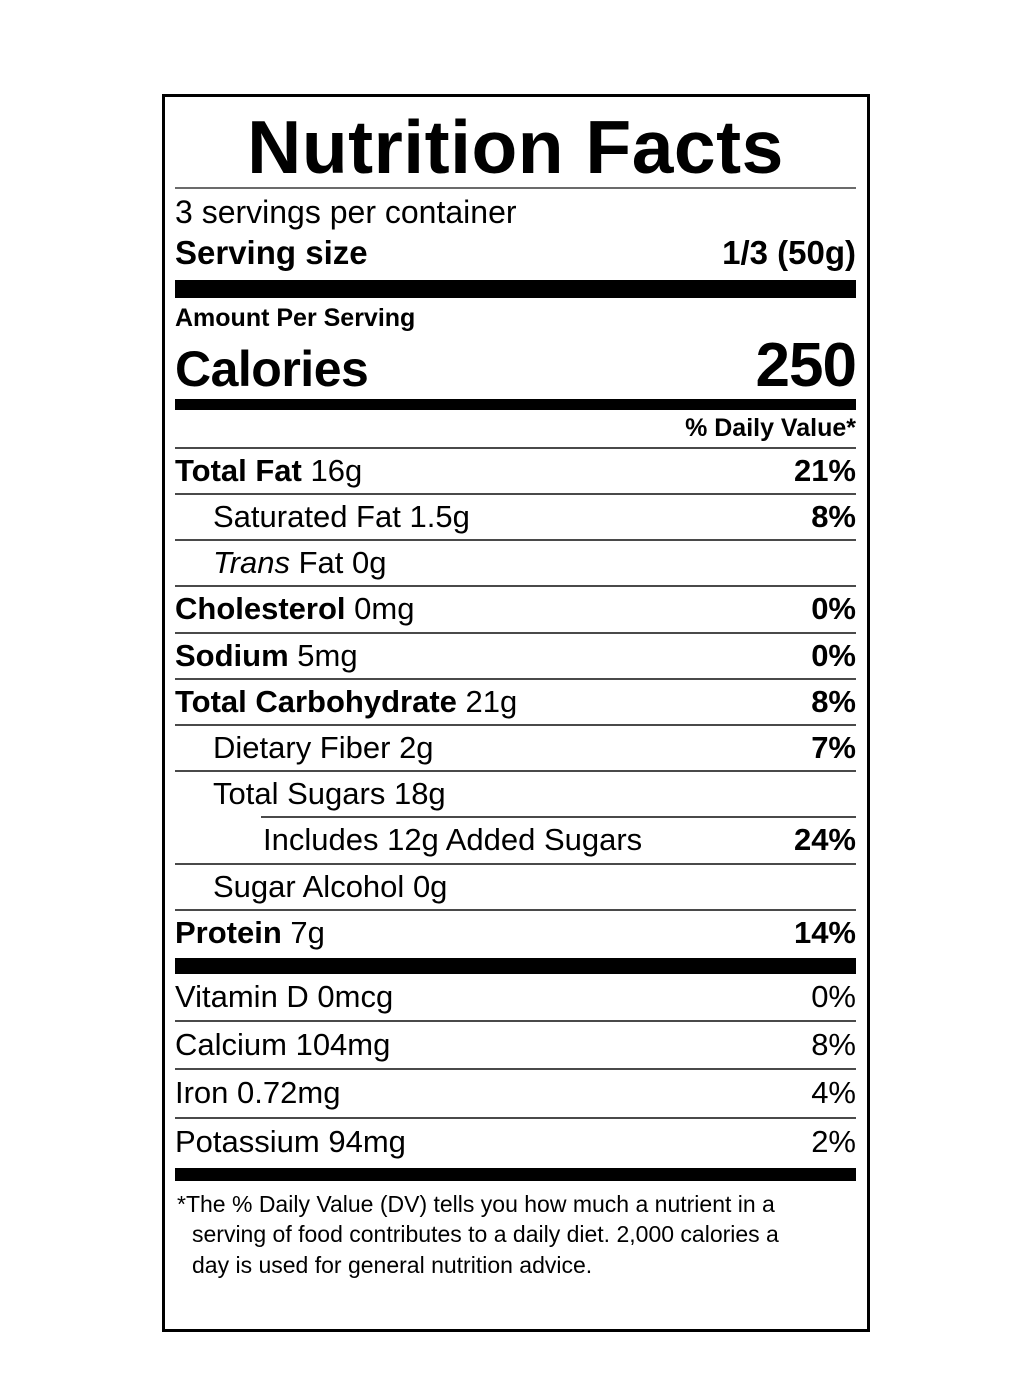  What do you see at coordinates (251, 563) in the screenshot?
I see `nutrient-label: Trans` at bounding box center [251, 563].